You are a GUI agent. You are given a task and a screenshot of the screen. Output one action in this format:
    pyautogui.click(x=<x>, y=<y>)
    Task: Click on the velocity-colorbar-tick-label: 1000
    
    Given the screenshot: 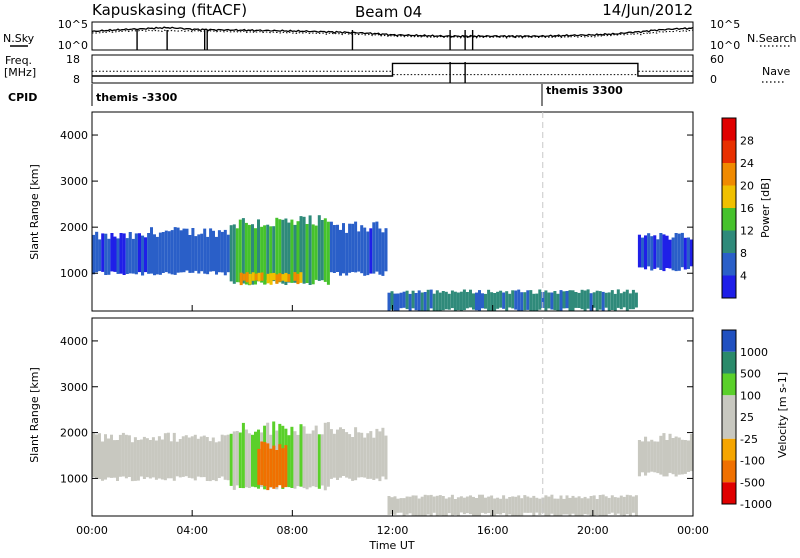 What is the action you would take?
    pyautogui.click(x=754, y=352)
    